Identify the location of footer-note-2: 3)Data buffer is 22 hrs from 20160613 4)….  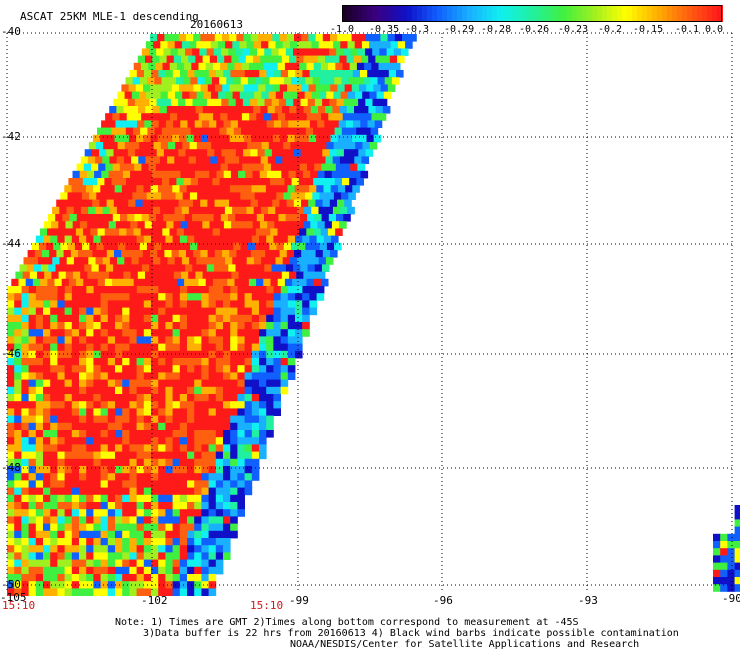
(411, 633).